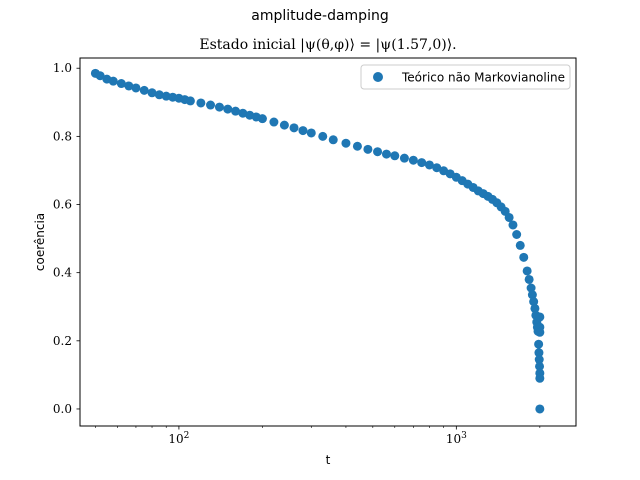 The image size is (640, 480). What do you see at coordinates (319, 16) in the screenshot?
I see `chart-title: amplitude-damping` at bounding box center [319, 16].